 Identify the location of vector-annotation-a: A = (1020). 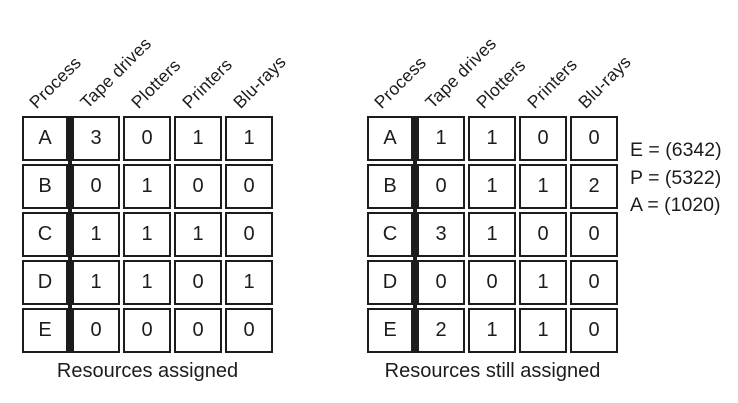
(675, 205).